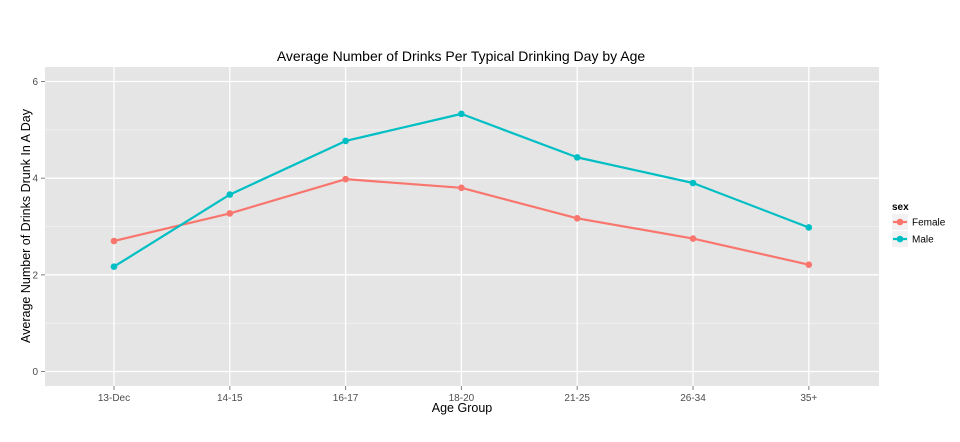 This screenshot has height=442, width=960. I want to click on x-axis-title: Age Group, so click(462, 408).